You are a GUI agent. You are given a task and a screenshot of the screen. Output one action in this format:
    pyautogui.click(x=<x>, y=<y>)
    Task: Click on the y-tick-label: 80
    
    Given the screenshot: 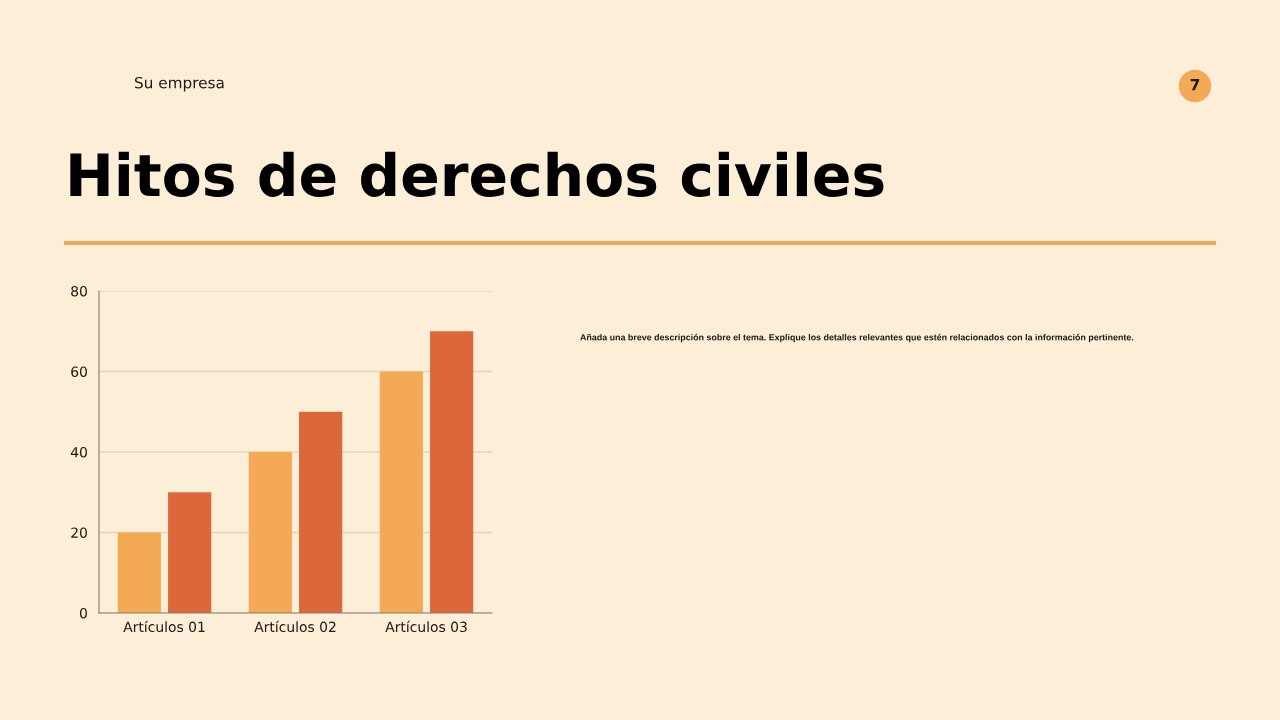 What is the action you would take?
    pyautogui.click(x=79, y=291)
    